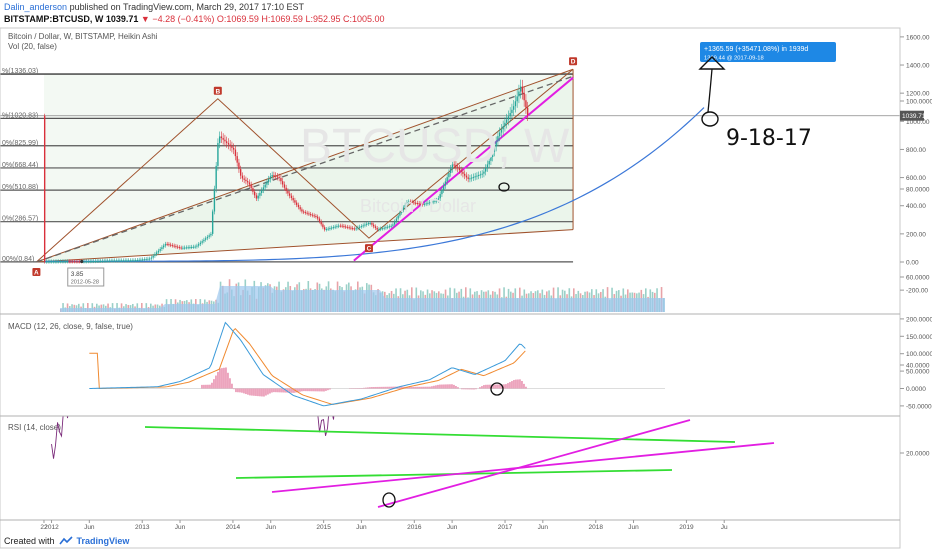  What do you see at coordinates (918, 66) in the screenshot?
I see `price-tick-label: 1400.00` at bounding box center [918, 66].